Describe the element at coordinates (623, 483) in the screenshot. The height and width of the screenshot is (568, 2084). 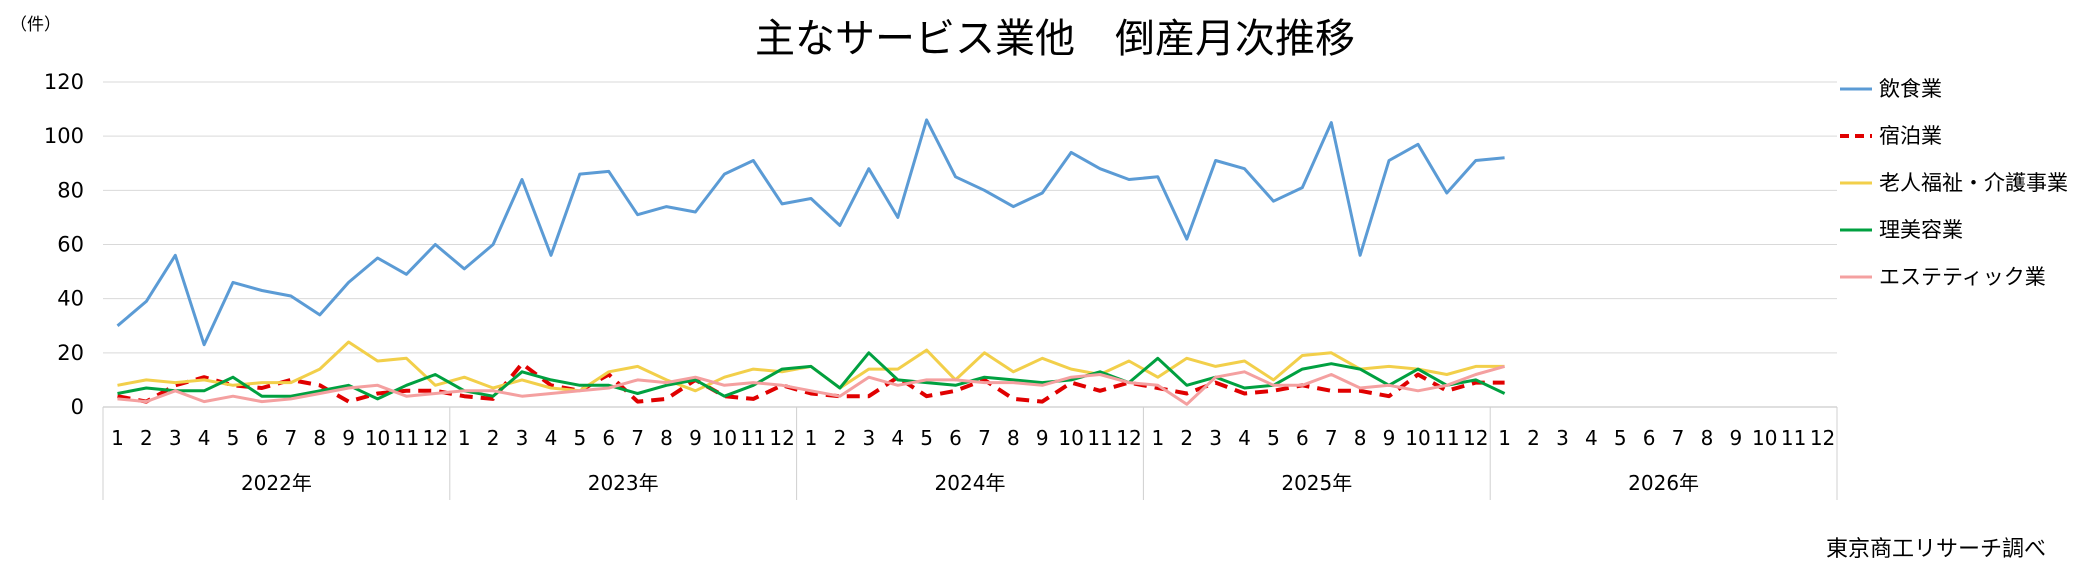
I see `year-label: 2023年` at that location.